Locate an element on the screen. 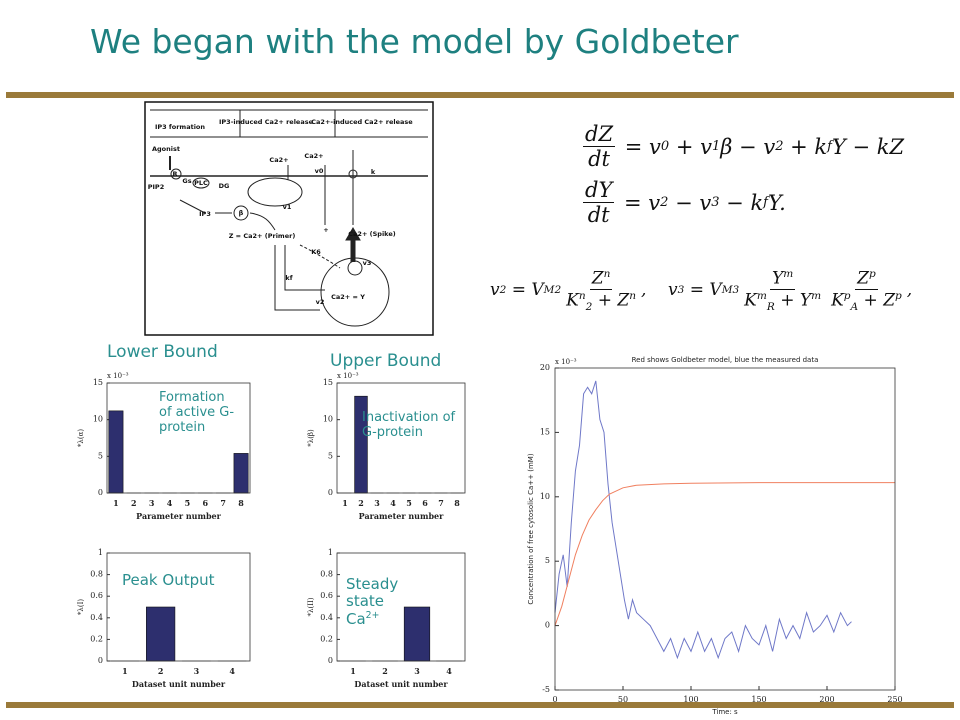 This screenshot has width=960, height=720. eq-text: − v is located at coordinates (690, 202).